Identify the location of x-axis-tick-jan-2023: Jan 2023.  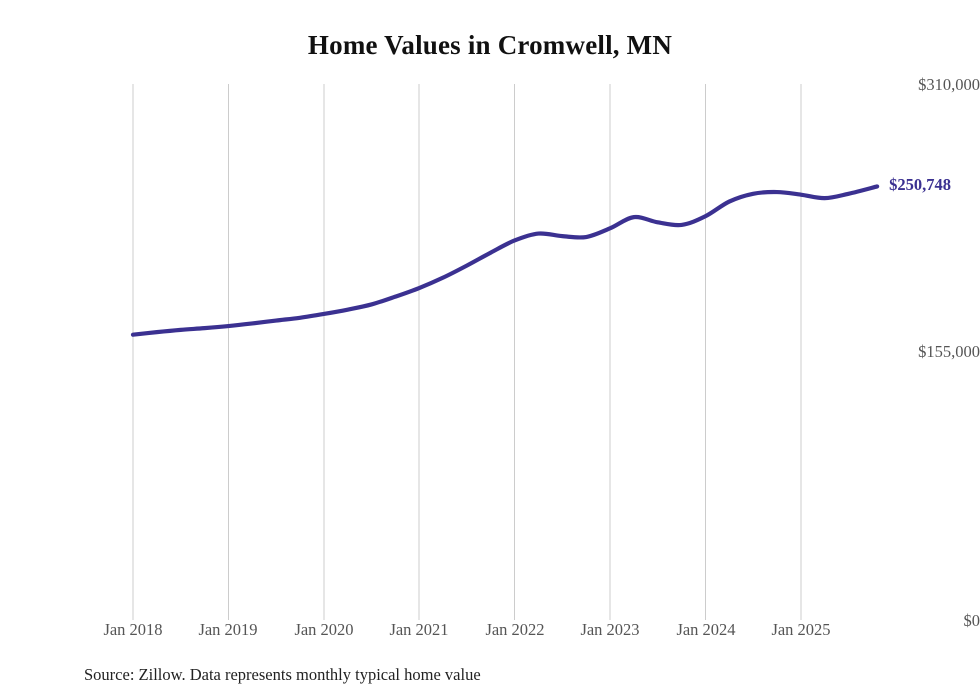
(610, 629).